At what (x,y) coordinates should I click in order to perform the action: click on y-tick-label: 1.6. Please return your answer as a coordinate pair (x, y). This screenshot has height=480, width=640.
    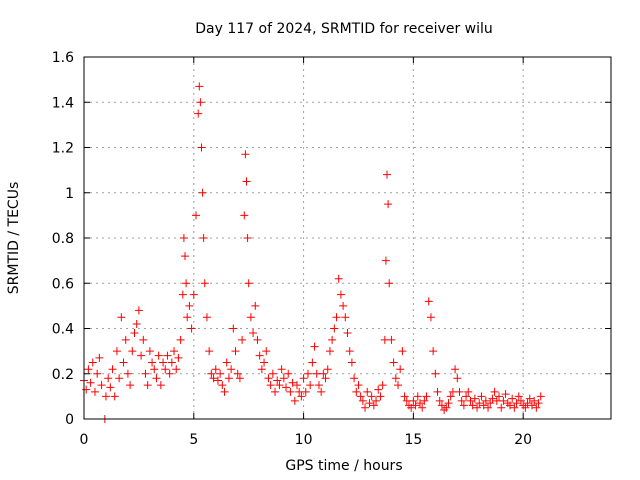
    Looking at the image, I should click on (63, 58).